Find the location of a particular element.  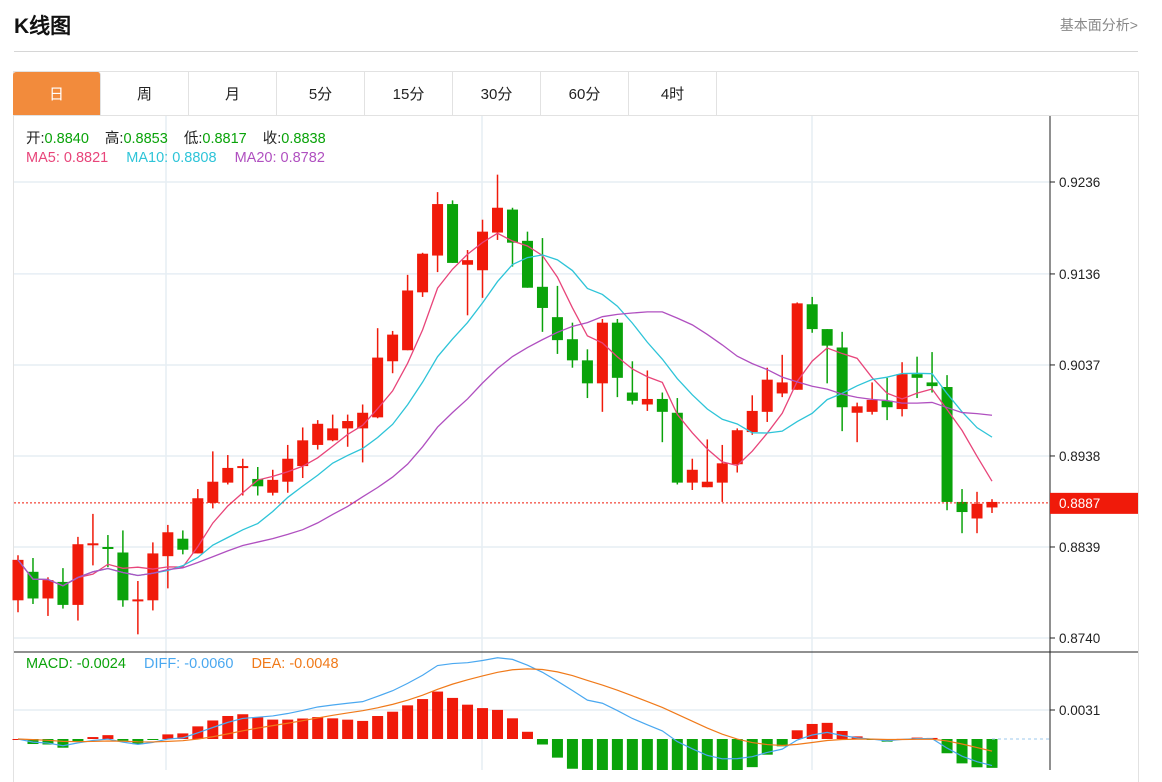

price-tick-label: 0.8740 is located at coordinates (1079, 638).